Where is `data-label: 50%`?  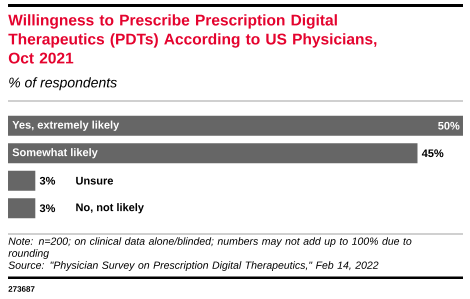
data-label: 50% is located at coordinates (449, 126).